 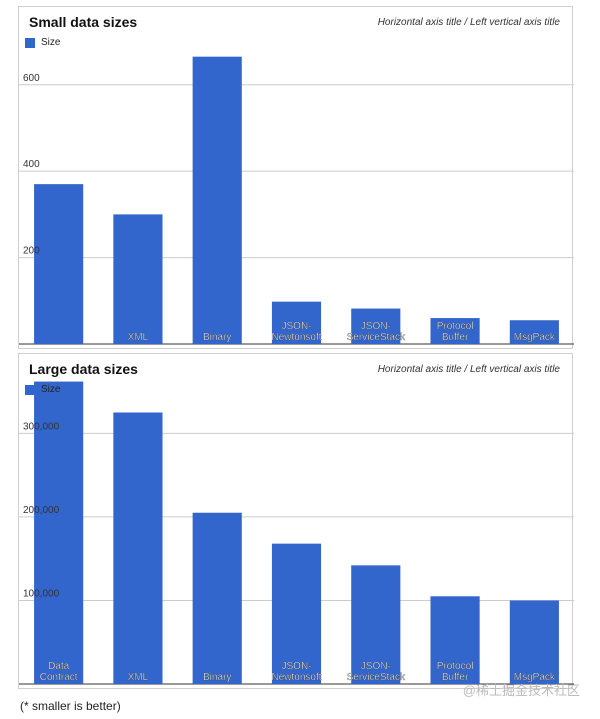 I want to click on y-tick-label: 600, so click(x=31, y=78).